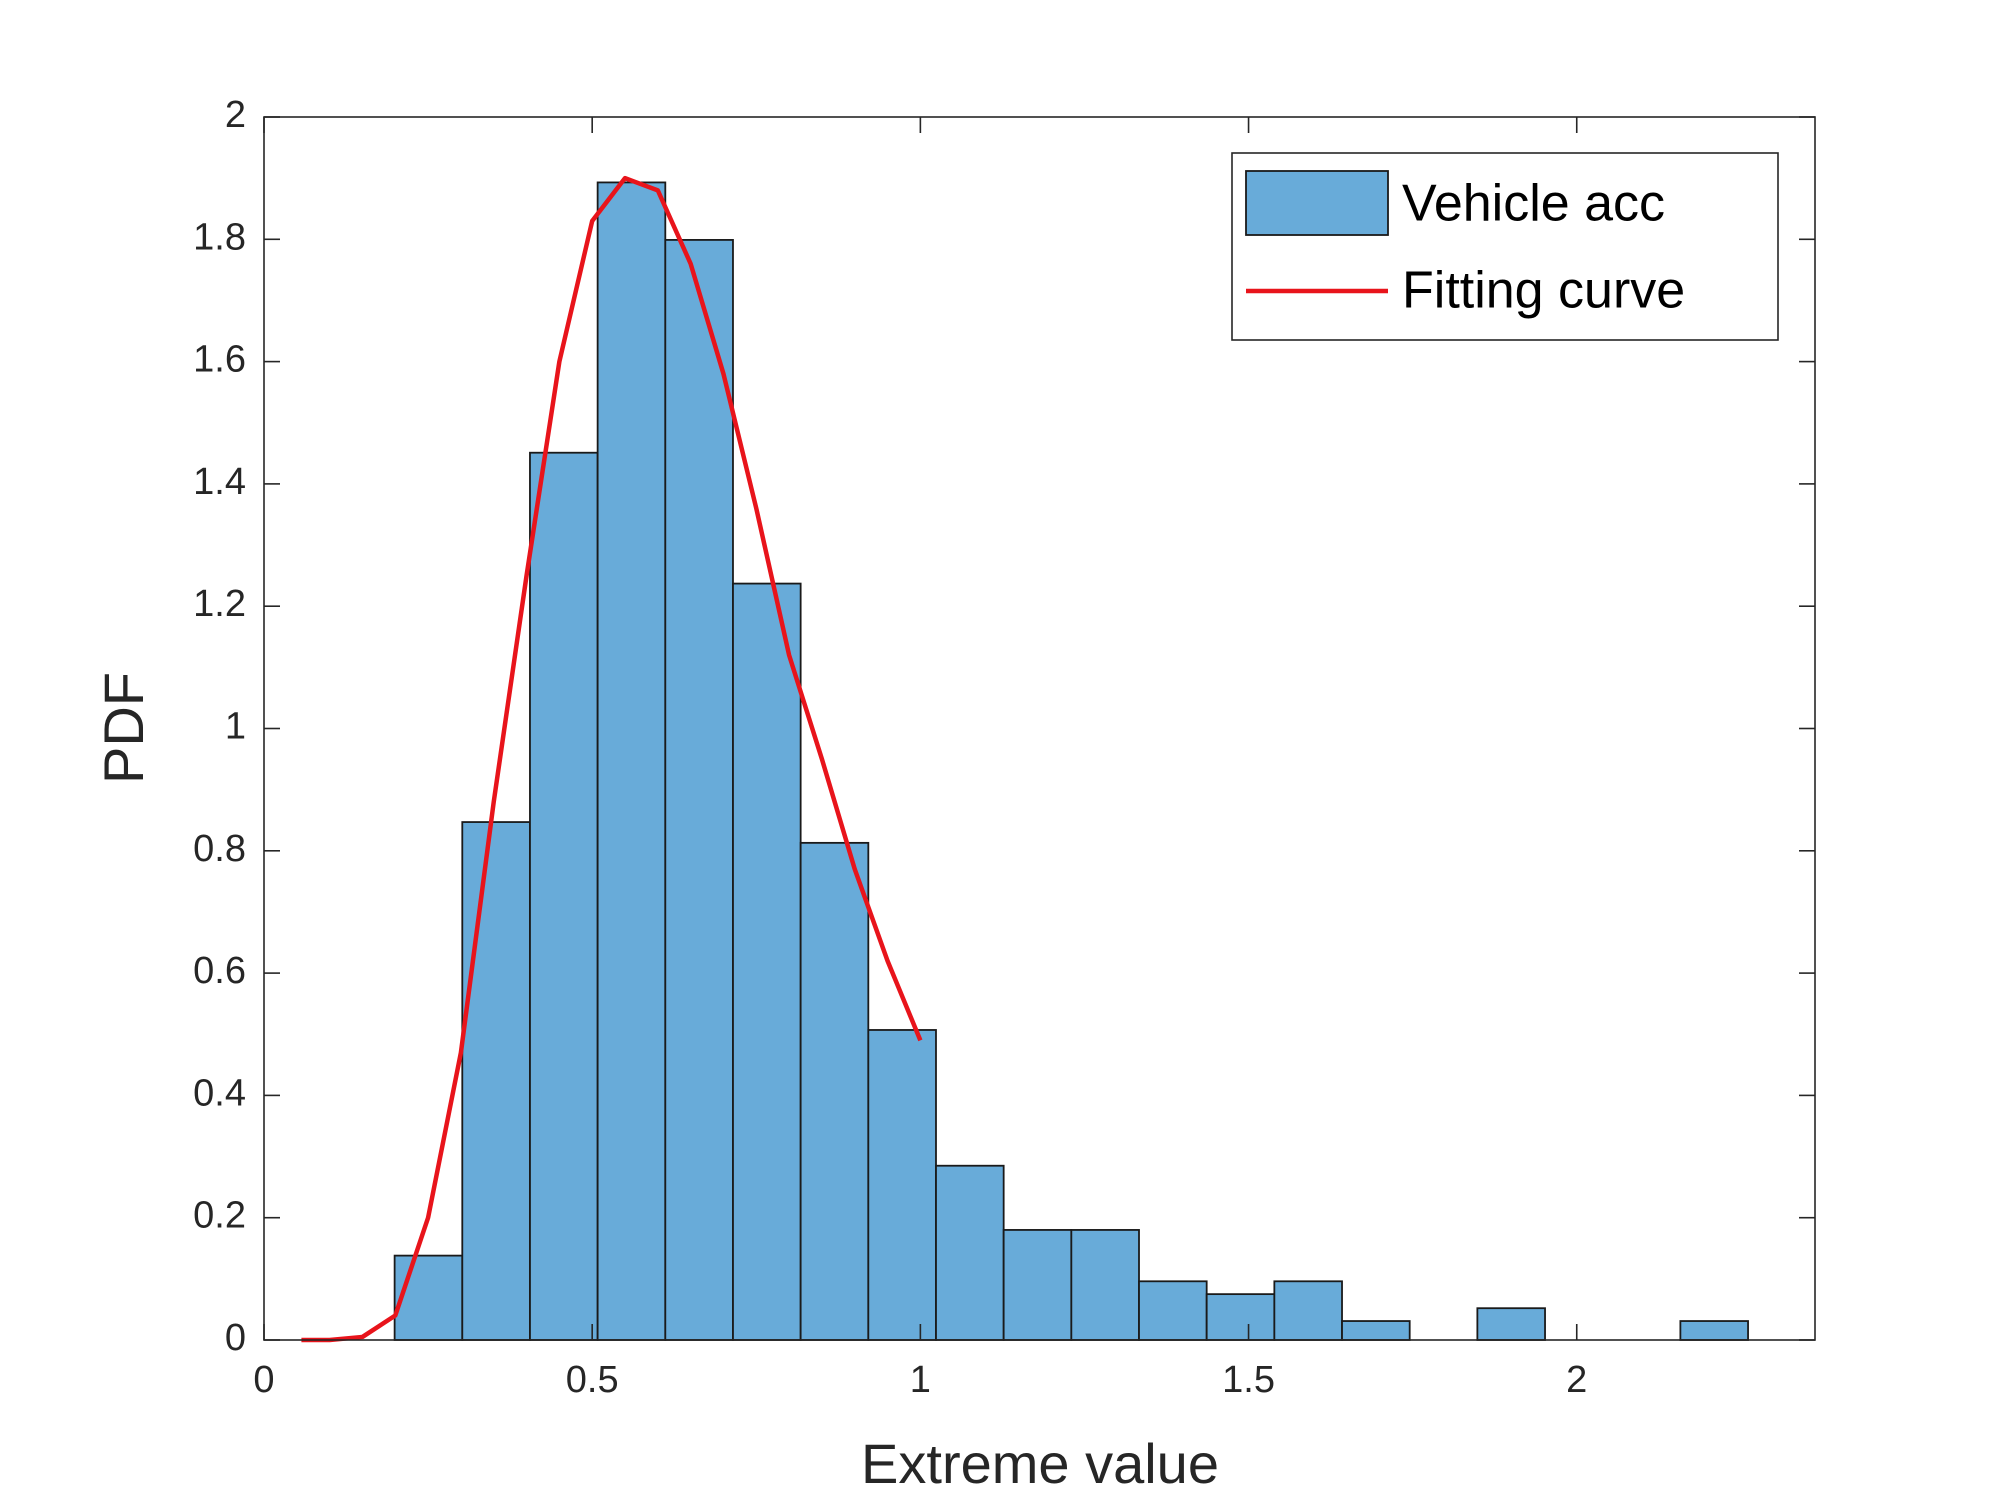 Image resolution: width=2000 pixels, height=1501 pixels. Describe the element at coordinates (219, 604) in the screenshot. I see `y-tick-label: 1.2` at that location.